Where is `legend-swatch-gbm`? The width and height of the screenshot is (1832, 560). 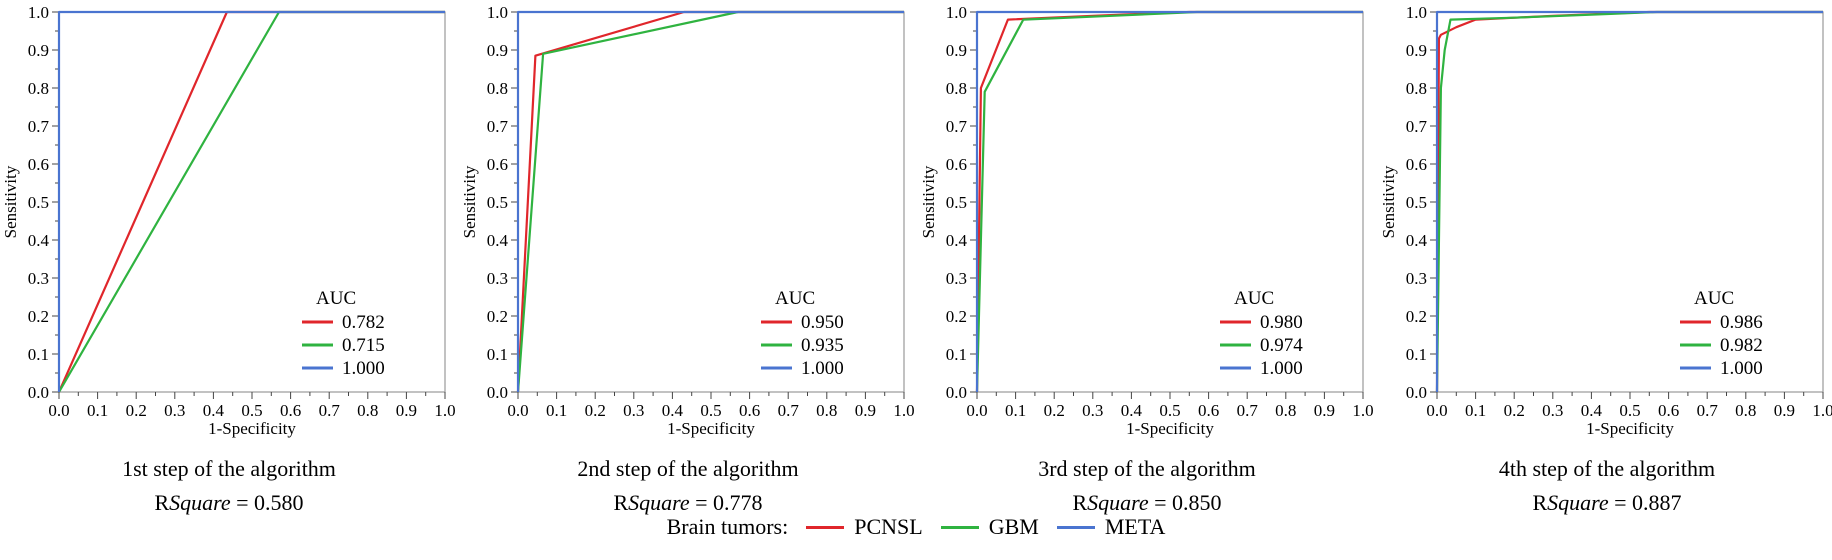
legend-swatch-gbm is located at coordinates (959, 527).